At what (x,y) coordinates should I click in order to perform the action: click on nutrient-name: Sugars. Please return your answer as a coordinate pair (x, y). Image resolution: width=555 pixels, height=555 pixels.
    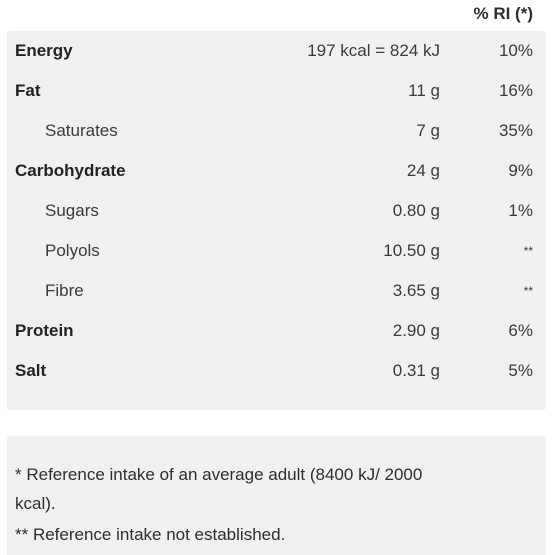
    Looking at the image, I should click on (72, 210).